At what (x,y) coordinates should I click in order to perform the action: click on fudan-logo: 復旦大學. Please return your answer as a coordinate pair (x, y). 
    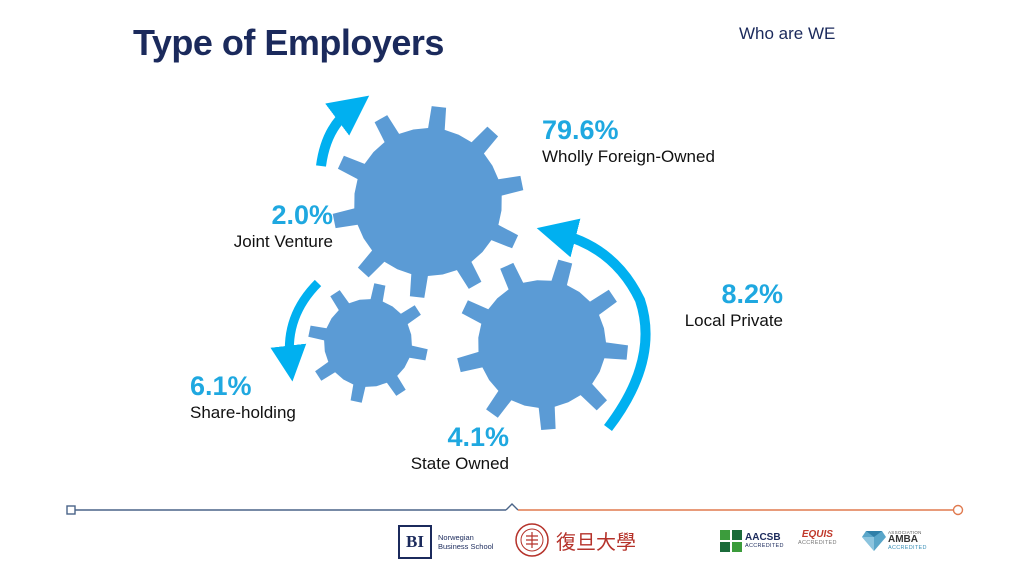
    Looking at the image, I should click on (575, 540).